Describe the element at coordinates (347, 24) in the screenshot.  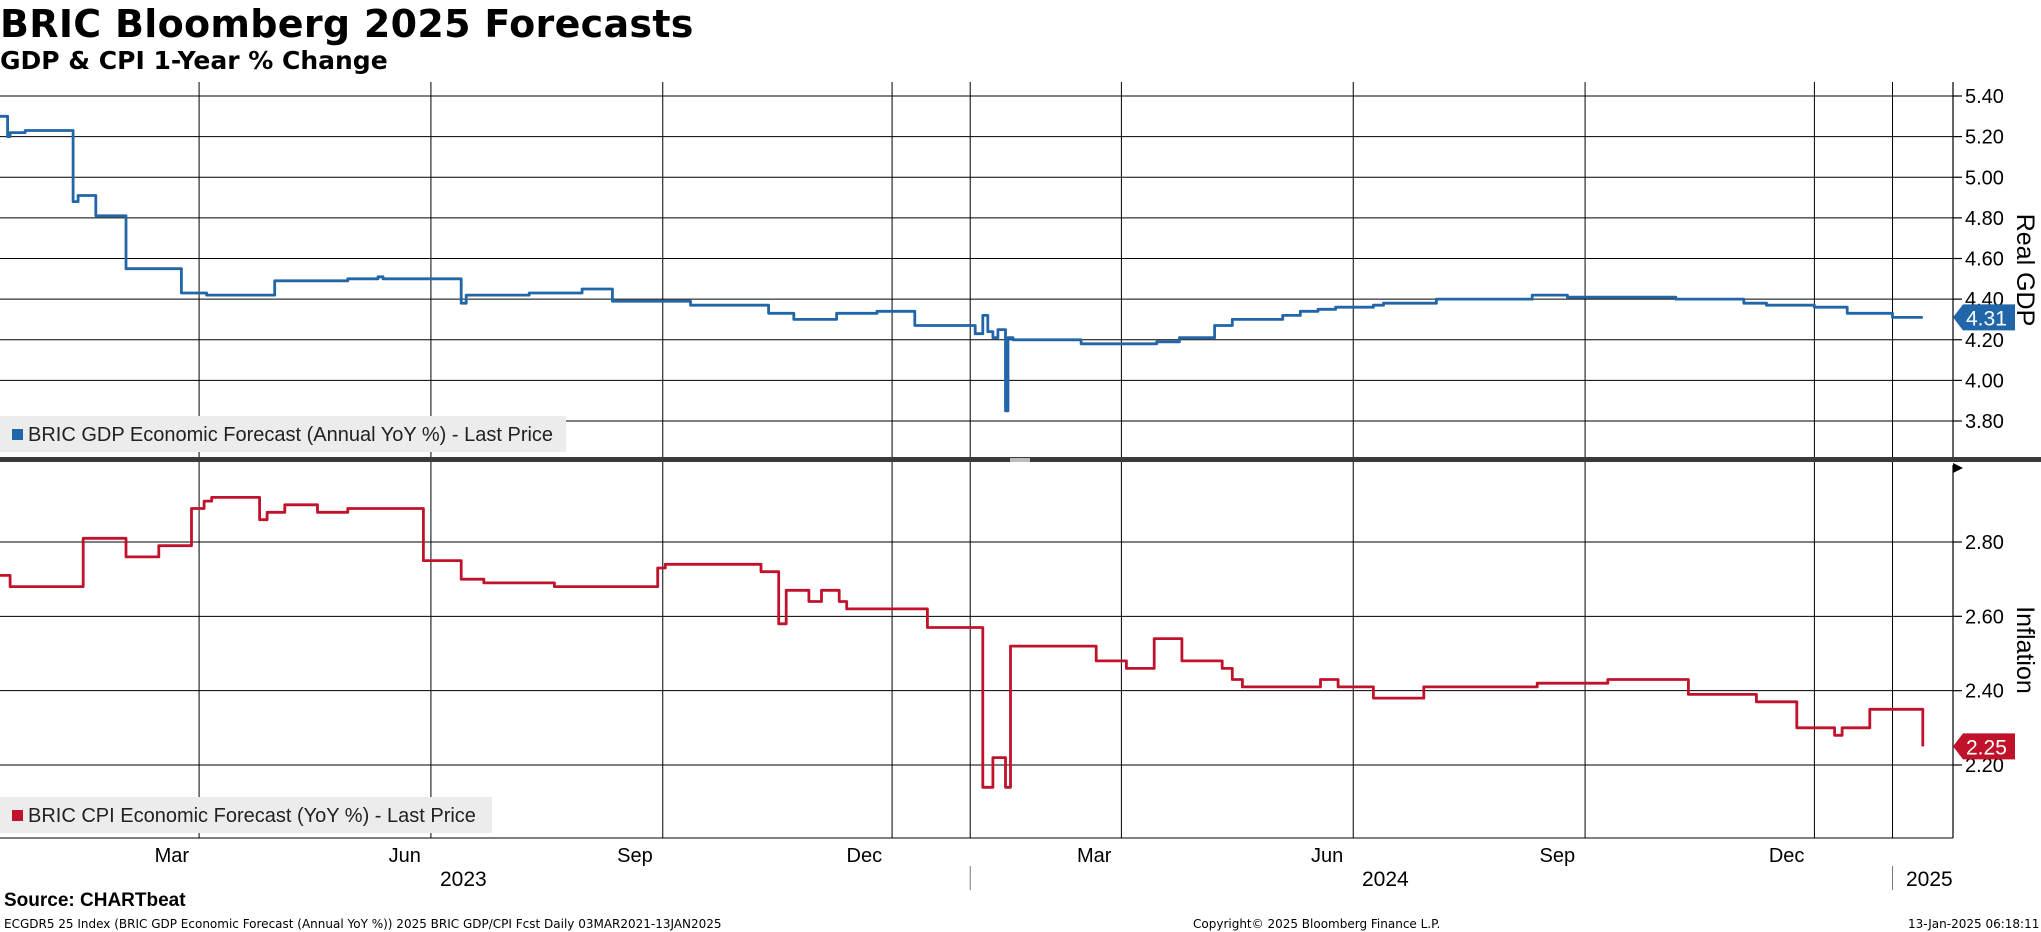
I see `chart-title: BRIC Bloomberg 2025 Forecasts` at that location.